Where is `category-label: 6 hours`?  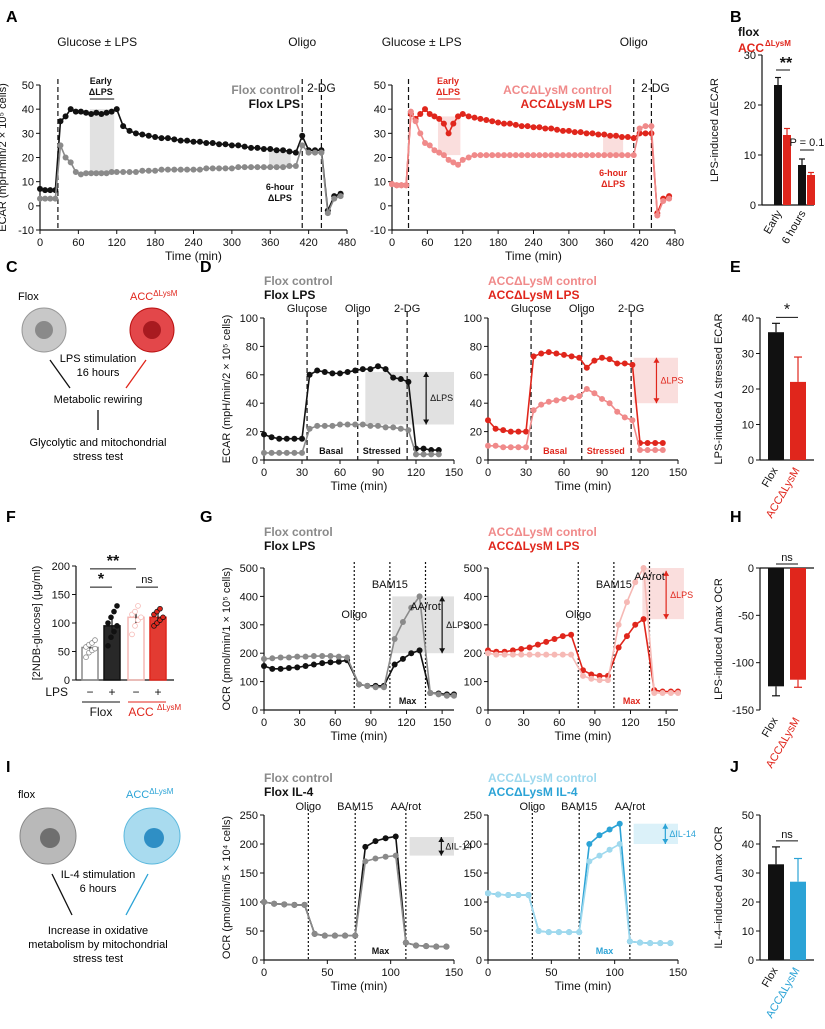 category-label: 6 hours is located at coordinates (794, 227).